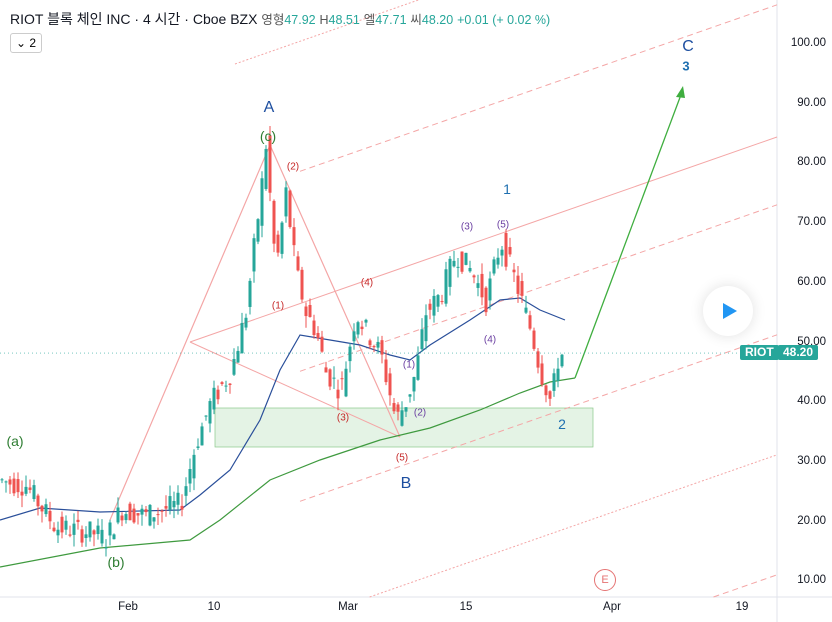 The width and height of the screenshot is (832, 622). I want to click on minor-wave-4: (4), so click(490, 340).